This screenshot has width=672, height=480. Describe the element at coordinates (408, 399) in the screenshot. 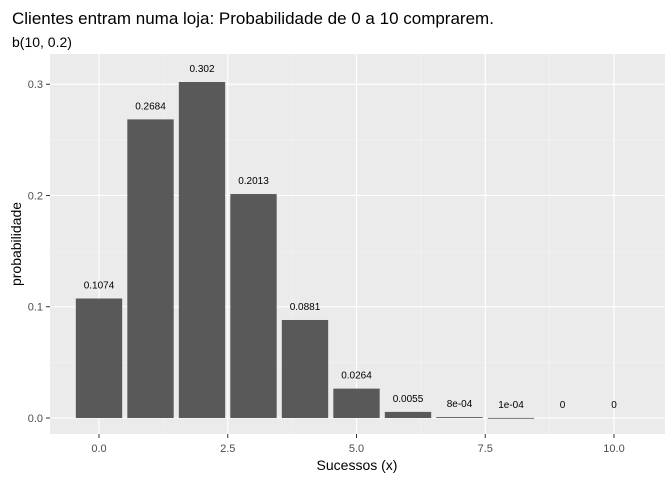

I see `data-label: 0.0055` at that location.